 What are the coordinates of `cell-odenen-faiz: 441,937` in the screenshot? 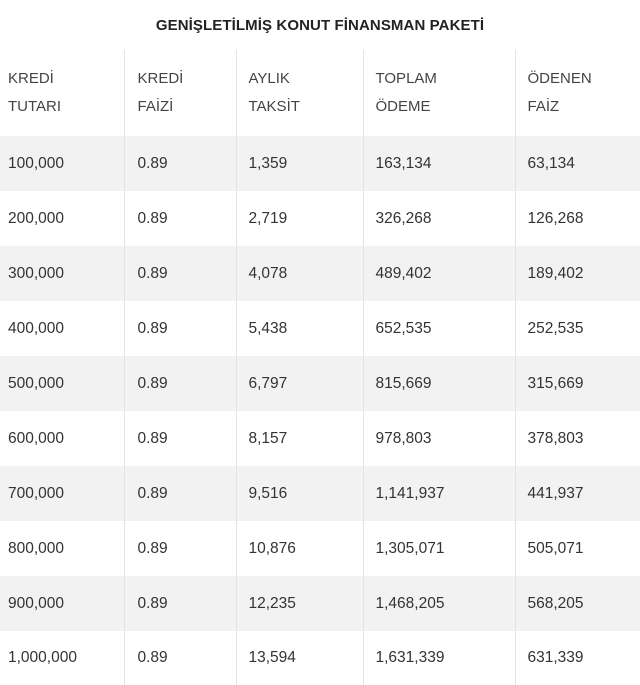 It's located at (555, 493).